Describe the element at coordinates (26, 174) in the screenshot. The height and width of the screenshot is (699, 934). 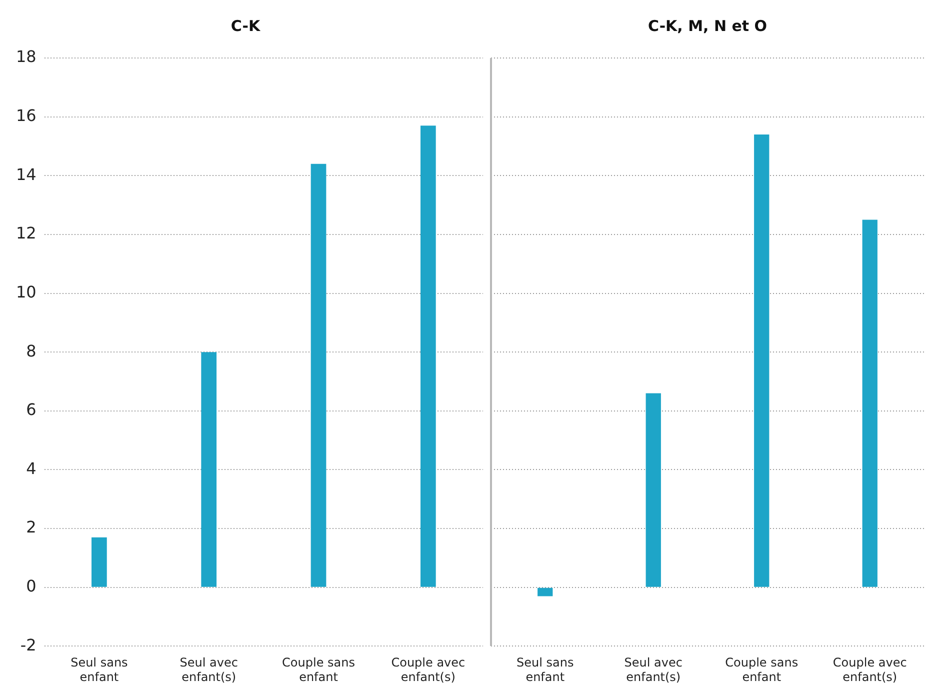
I see `y-tick-label: 14` at that location.